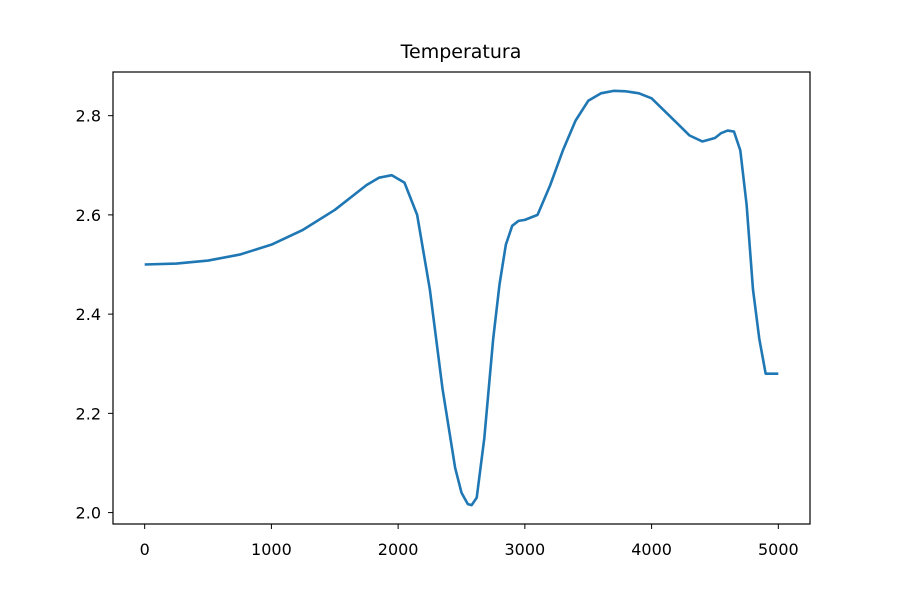 Image resolution: width=900 pixels, height=600 pixels. Describe the element at coordinates (461, 52) in the screenshot. I see `chart-title: Temperatura` at that location.